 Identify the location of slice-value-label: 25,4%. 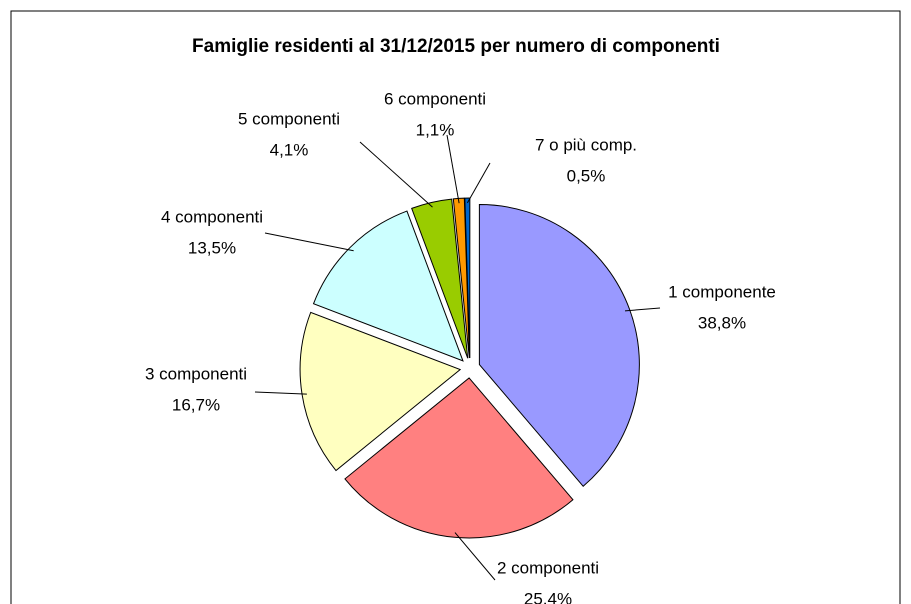
(548, 596).